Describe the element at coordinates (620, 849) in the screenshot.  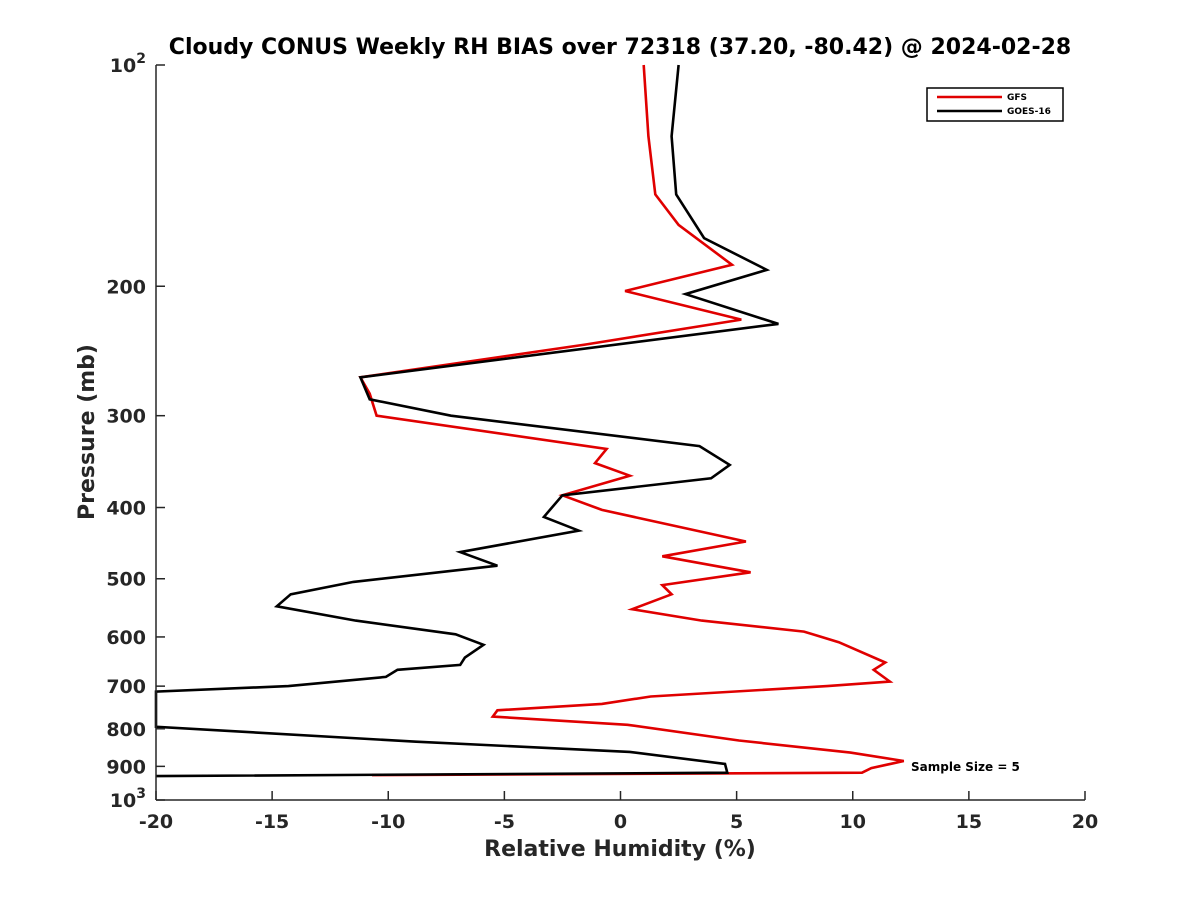
I see `x-axis-label: Relative Humidity (%)` at that location.